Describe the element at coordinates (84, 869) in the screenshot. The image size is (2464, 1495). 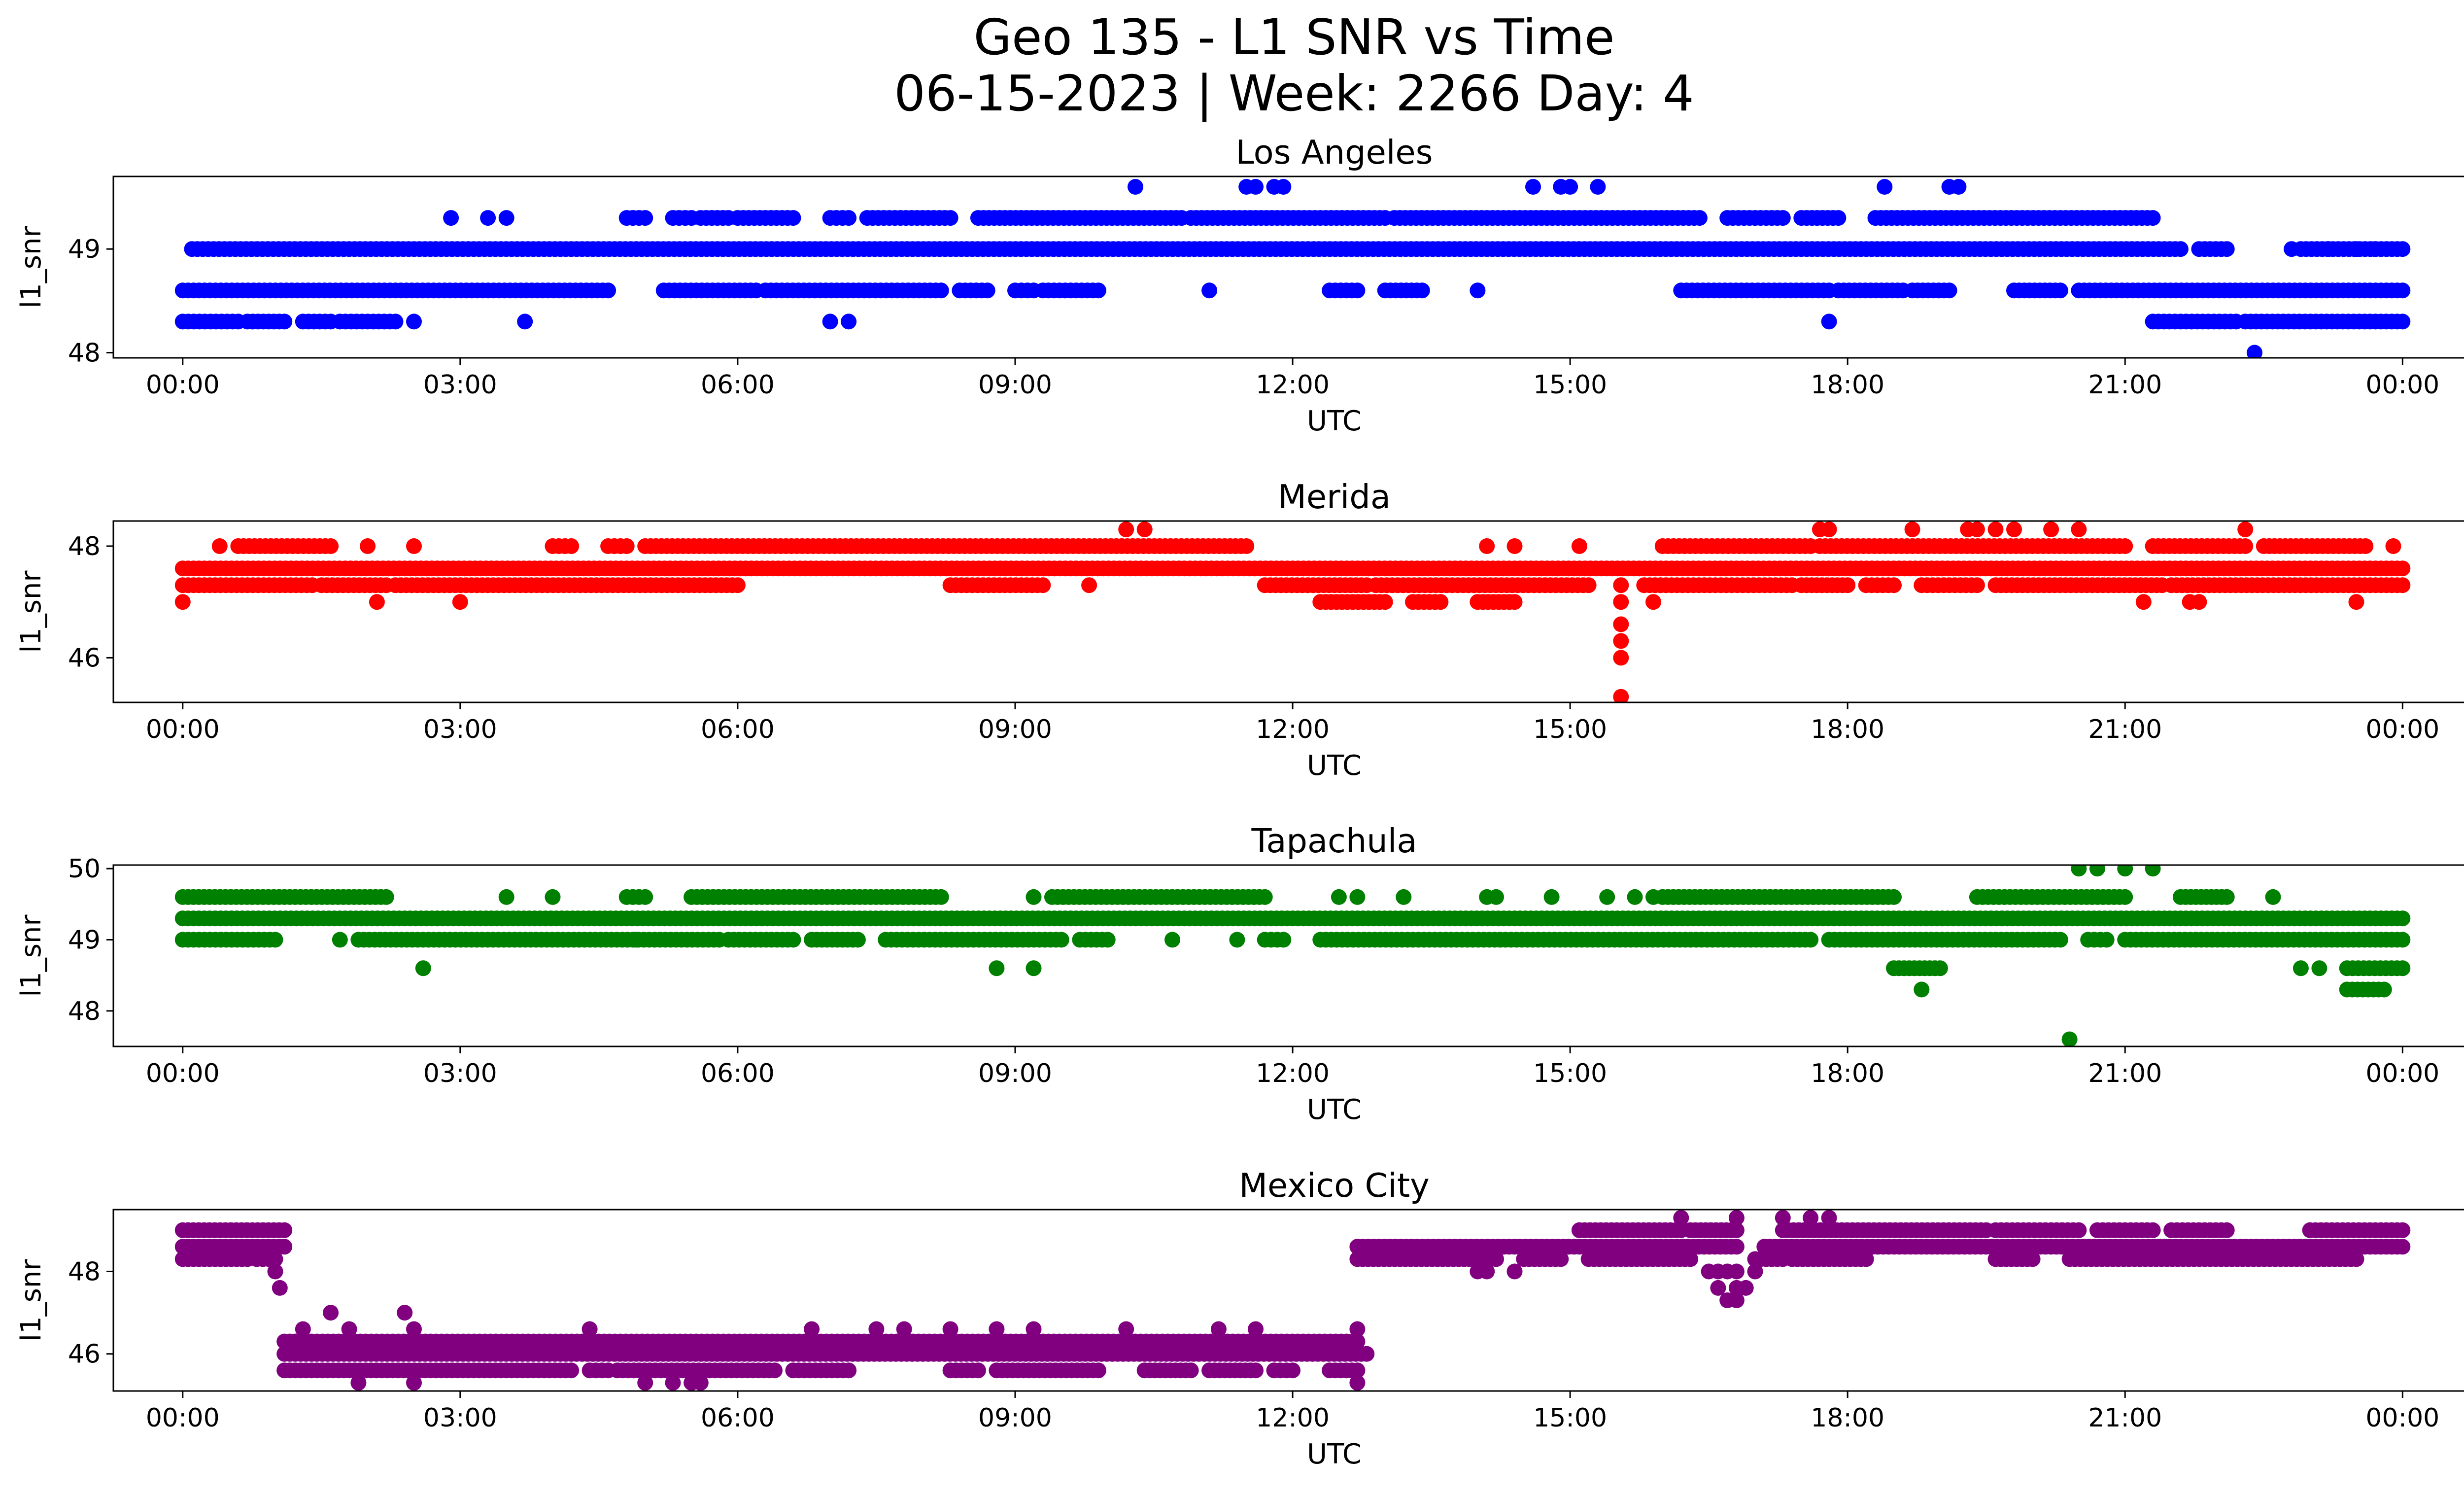
I see `y-tick-label: 50` at that location.